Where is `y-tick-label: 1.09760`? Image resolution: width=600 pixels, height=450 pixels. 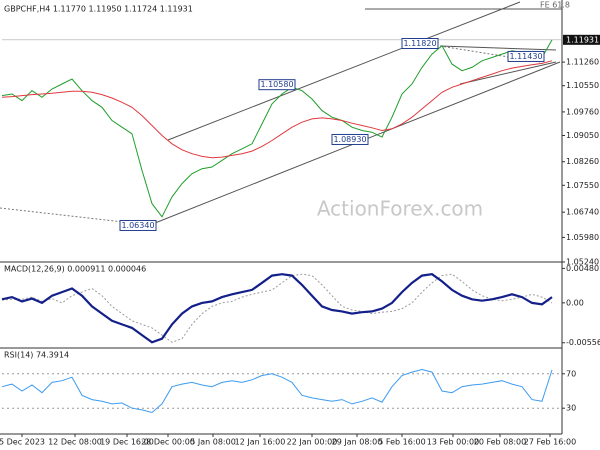
y-tick-label: 1.09760 is located at coordinates (582, 111).